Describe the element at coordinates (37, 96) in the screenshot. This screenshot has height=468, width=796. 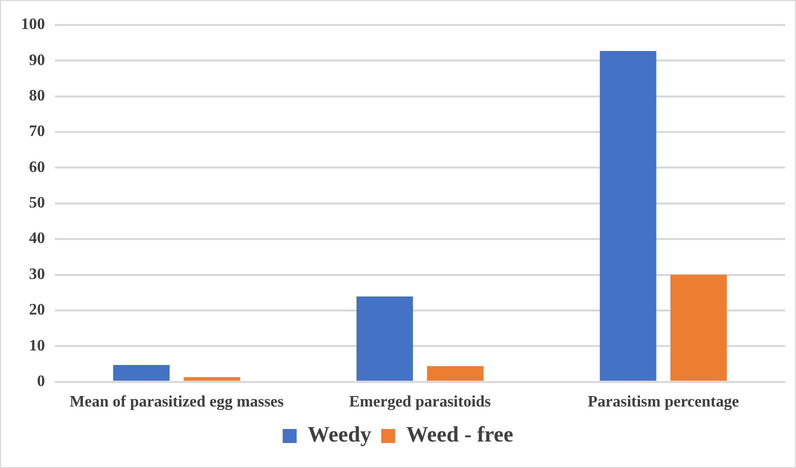
I see `y-tick-label: 80` at that location.